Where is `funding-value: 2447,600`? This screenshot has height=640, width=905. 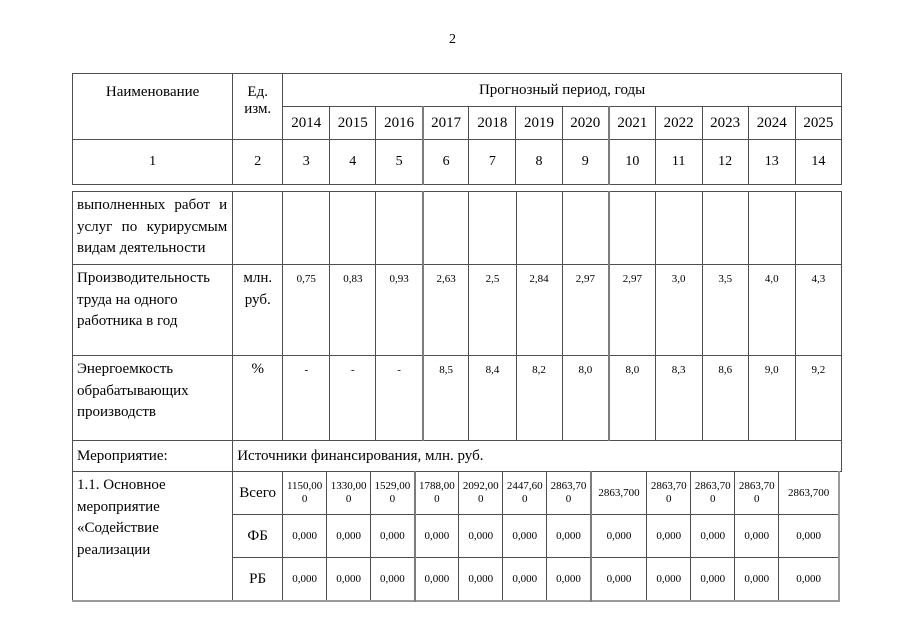
funding-value: 2447,600 is located at coordinates (525, 493).